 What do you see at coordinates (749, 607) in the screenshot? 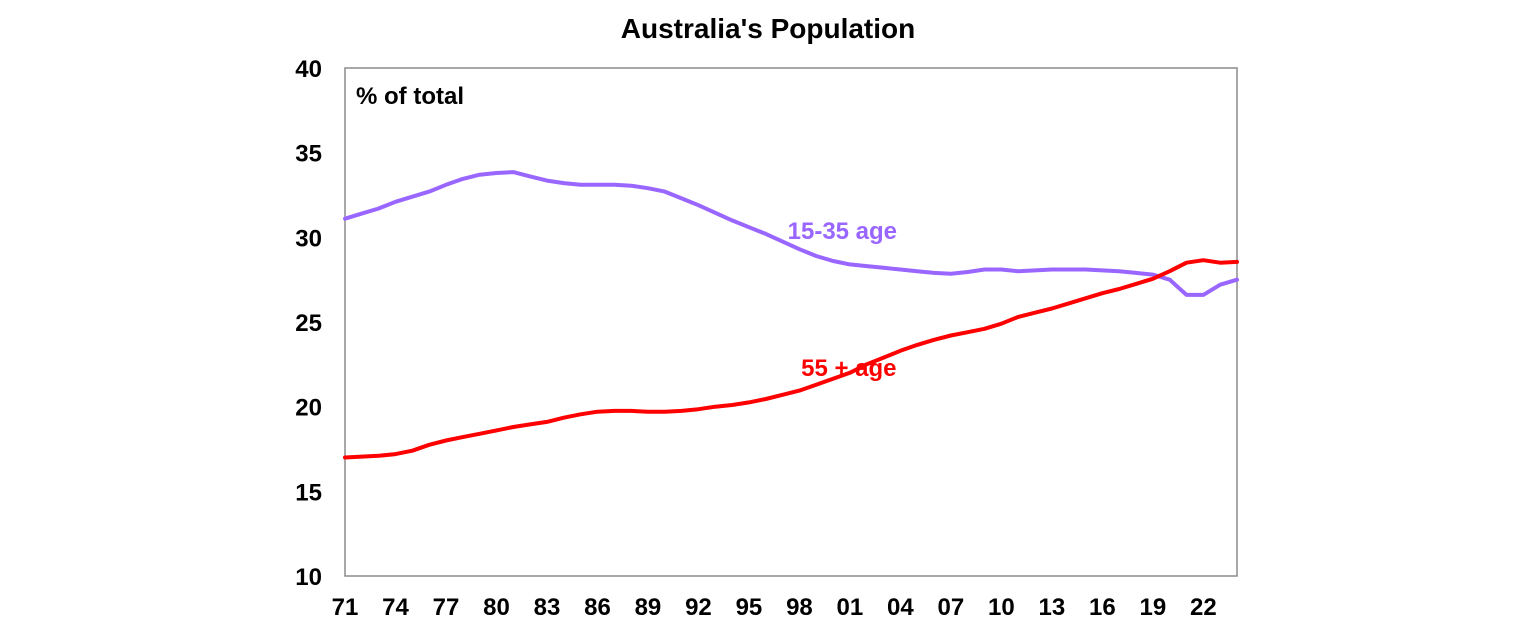
I see `x-tick-label: 95` at bounding box center [749, 607].